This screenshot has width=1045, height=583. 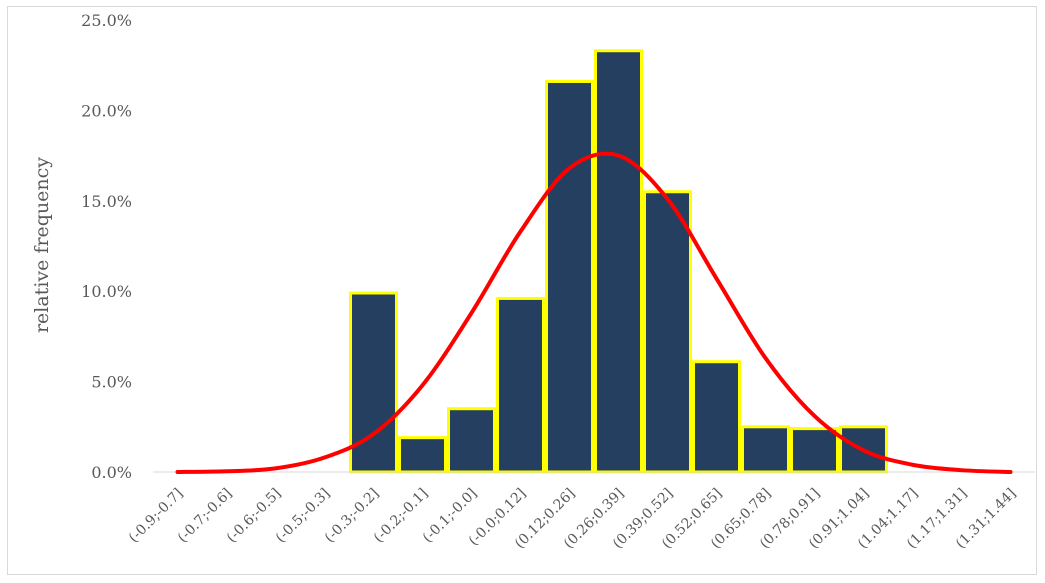 I want to click on y-axis-ticks: 0.0% 5.0% 10.0% 15.0% 20.0% 25.0%, so click(x=106, y=246).